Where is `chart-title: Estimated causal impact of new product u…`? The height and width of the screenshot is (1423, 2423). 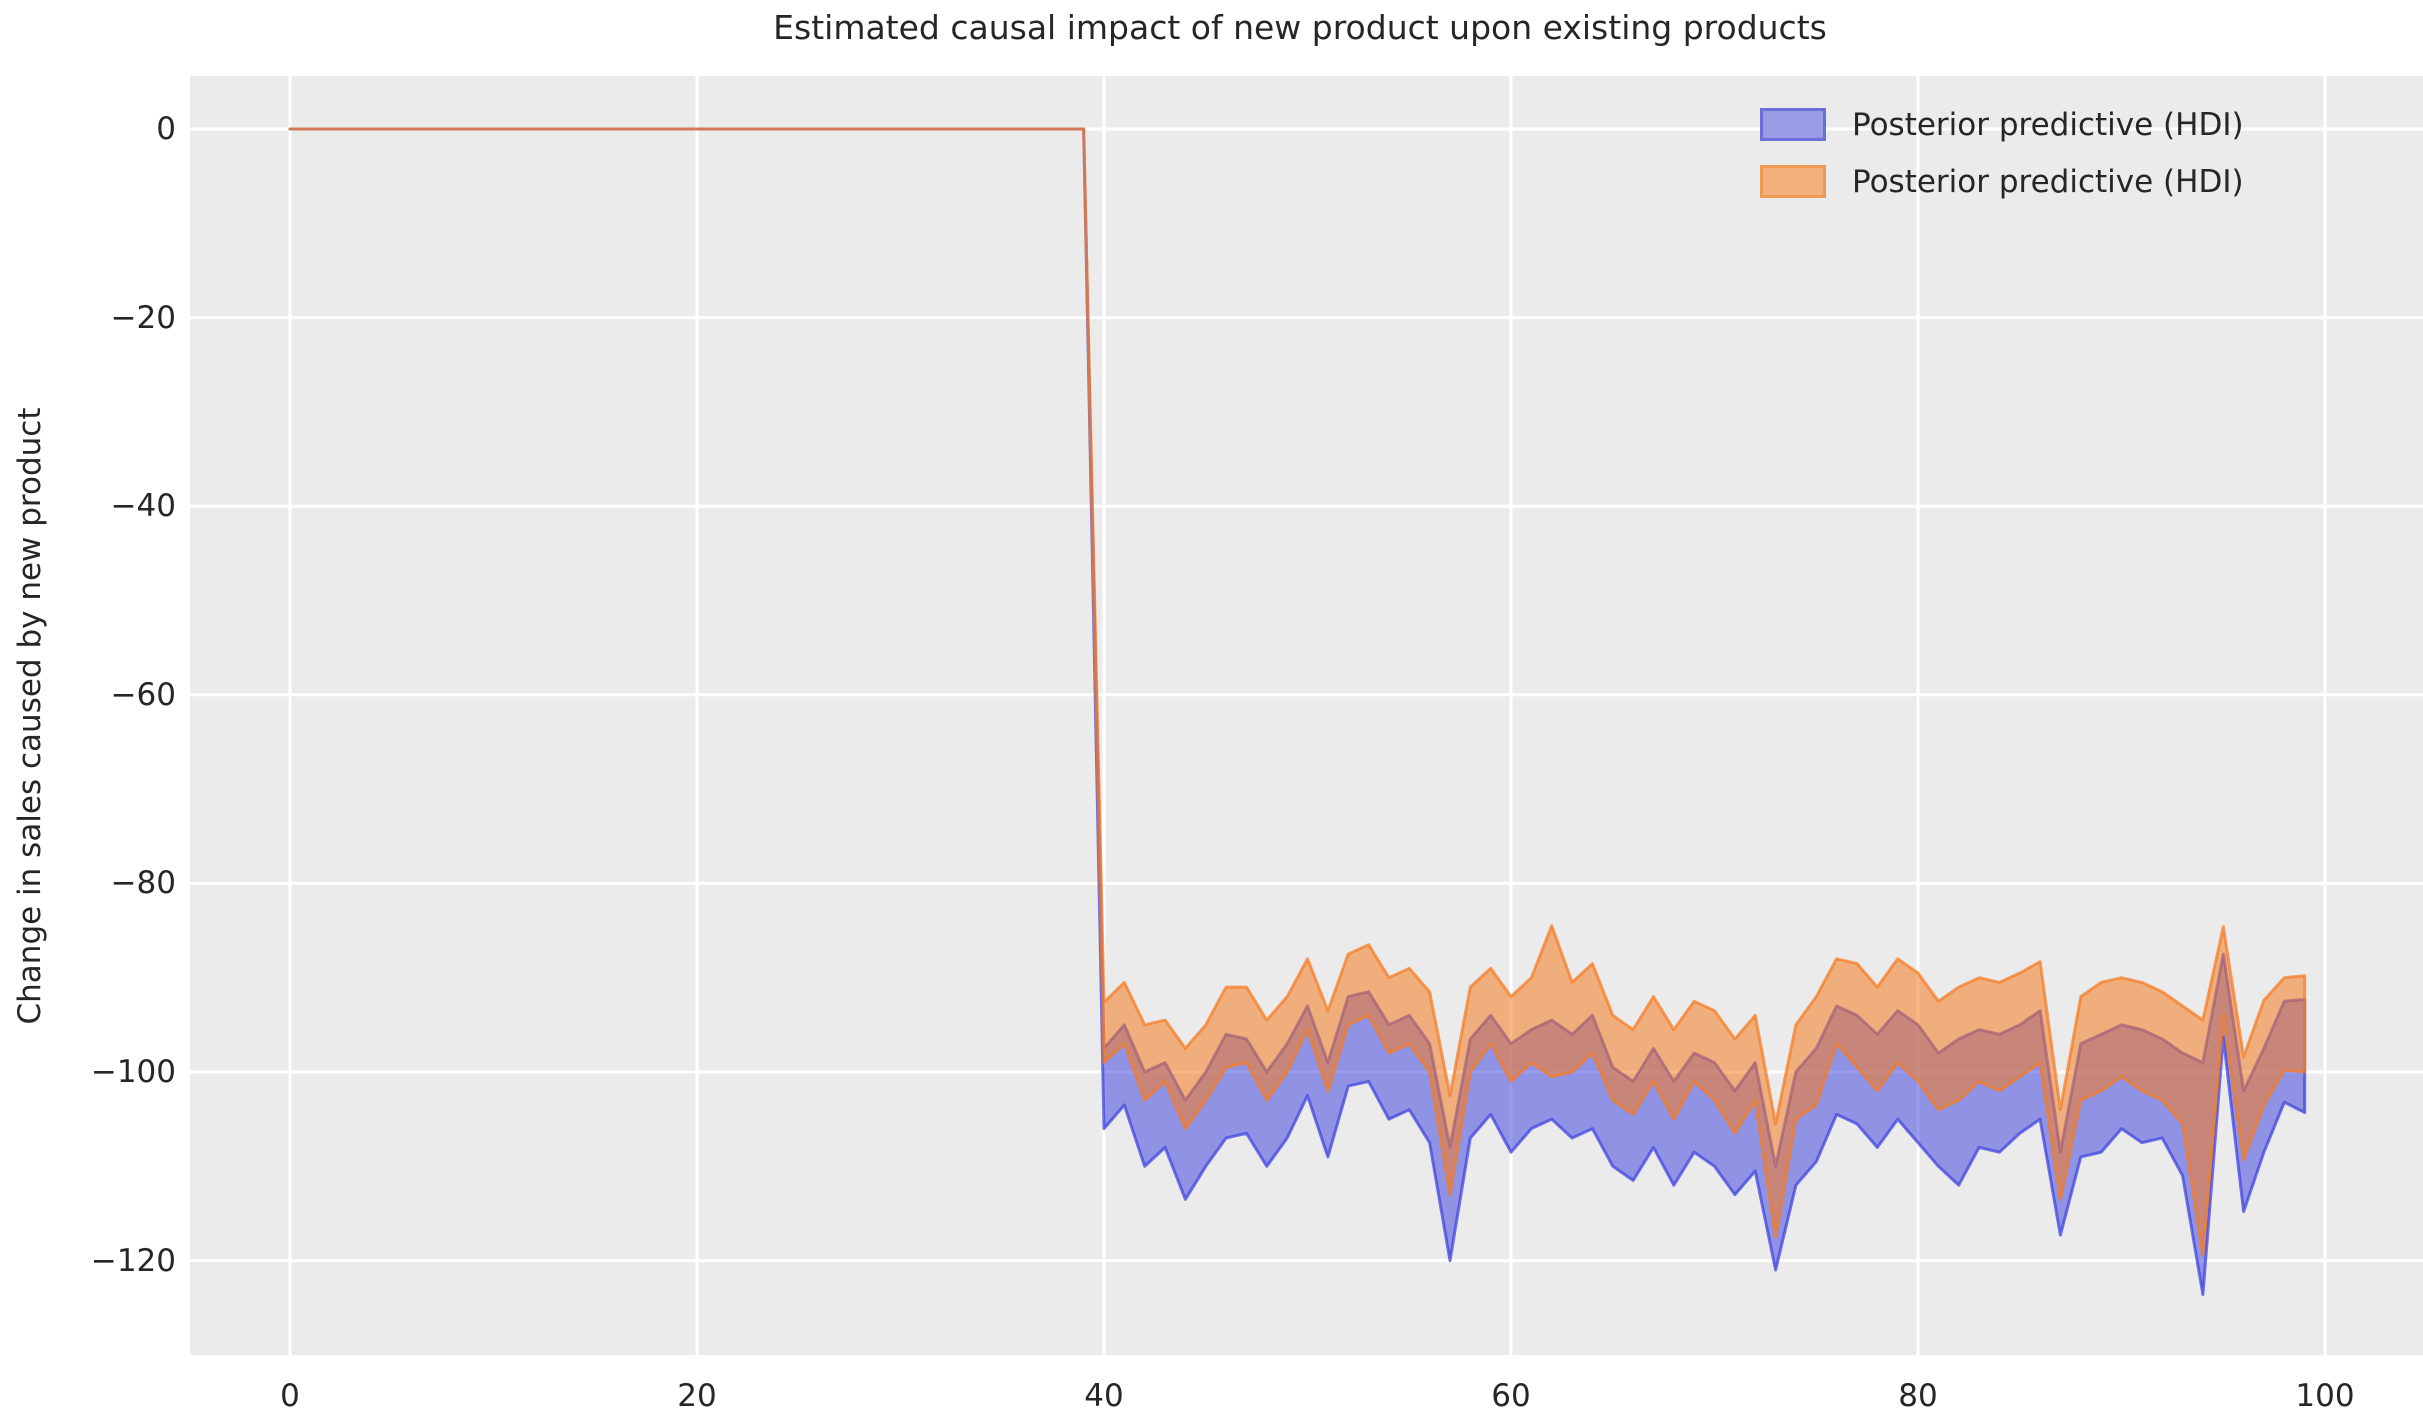
chart-title: Estimated causal impact of new product u… is located at coordinates (1300, 27).